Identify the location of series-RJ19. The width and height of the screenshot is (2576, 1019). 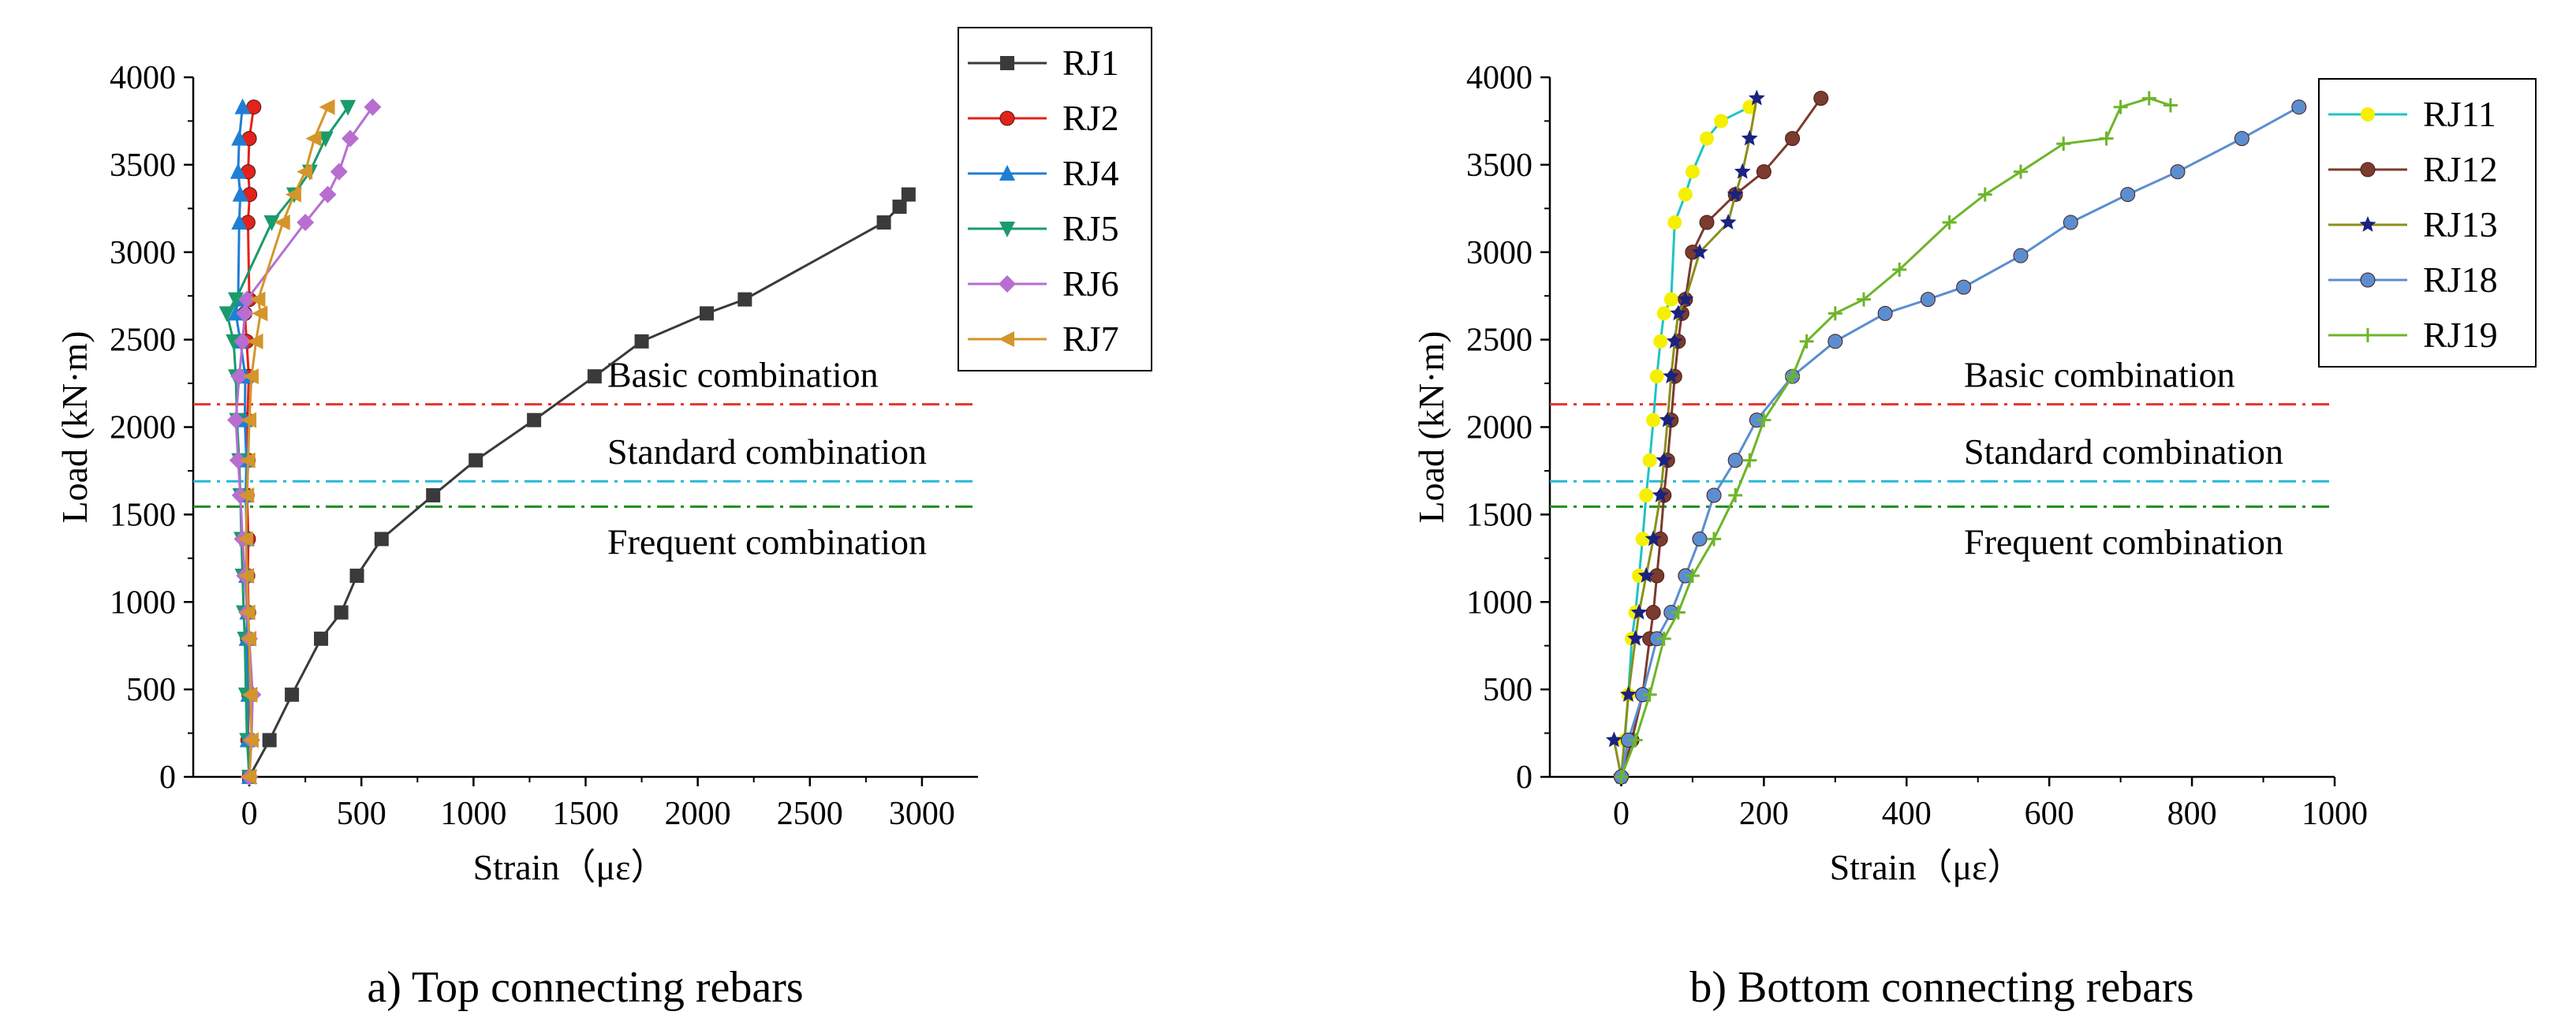
(1896, 438).